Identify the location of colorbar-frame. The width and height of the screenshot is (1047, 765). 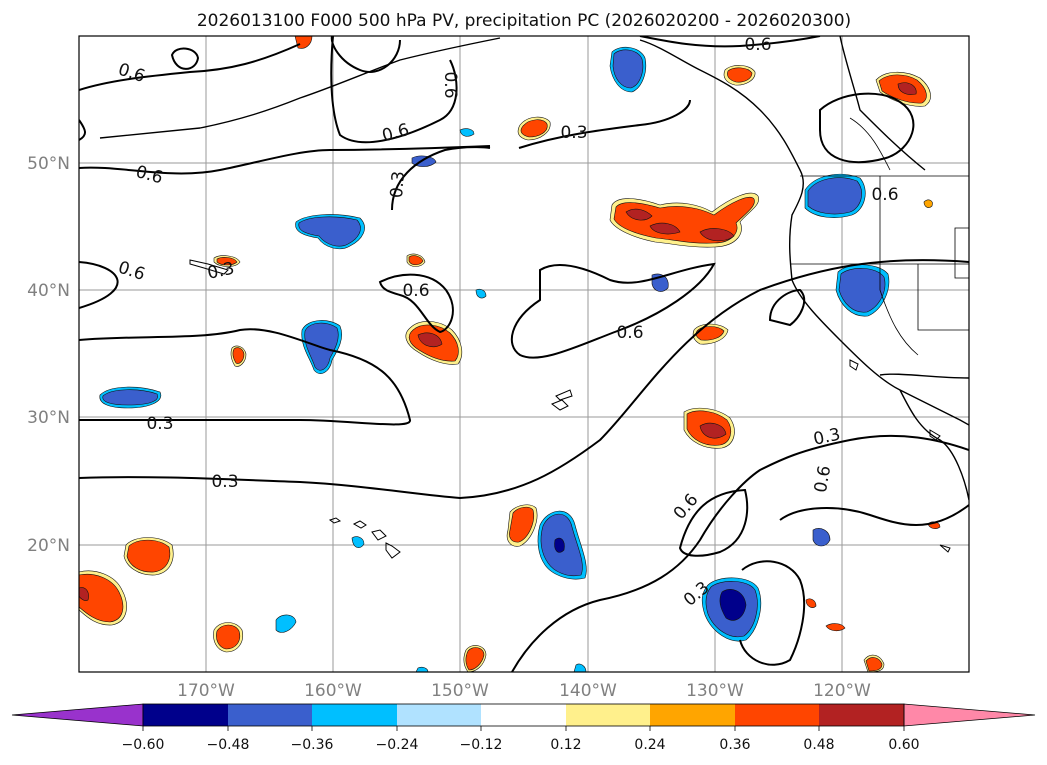
(523, 715).